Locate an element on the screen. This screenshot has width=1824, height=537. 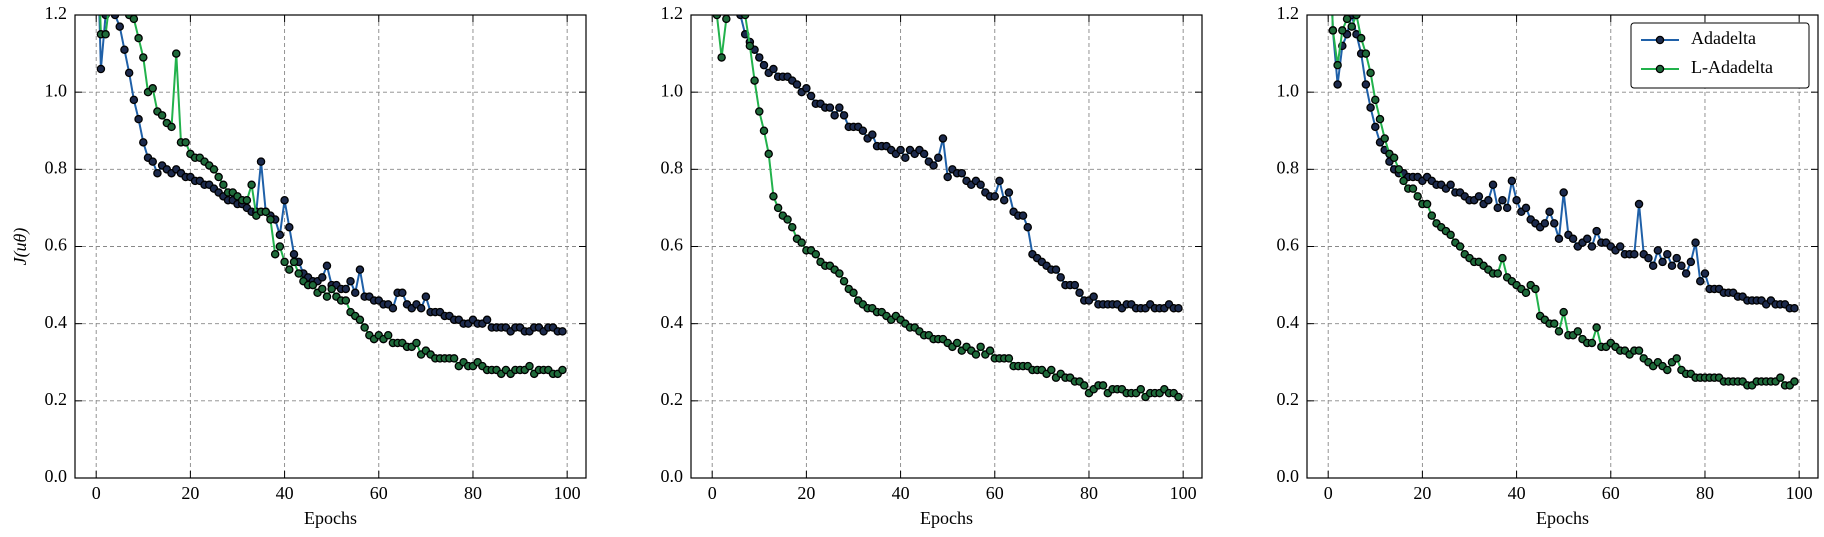
y-tick-label: 1.2 is located at coordinates (1288, 13).